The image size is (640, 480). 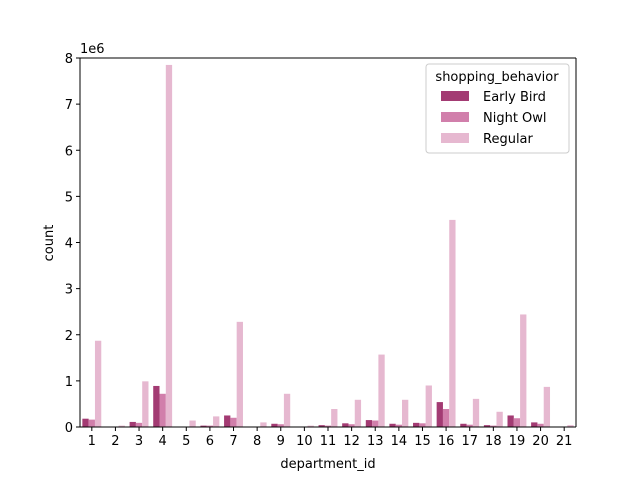 What do you see at coordinates (515, 118) in the screenshot?
I see `legend-label-1: Night Owl` at bounding box center [515, 118].